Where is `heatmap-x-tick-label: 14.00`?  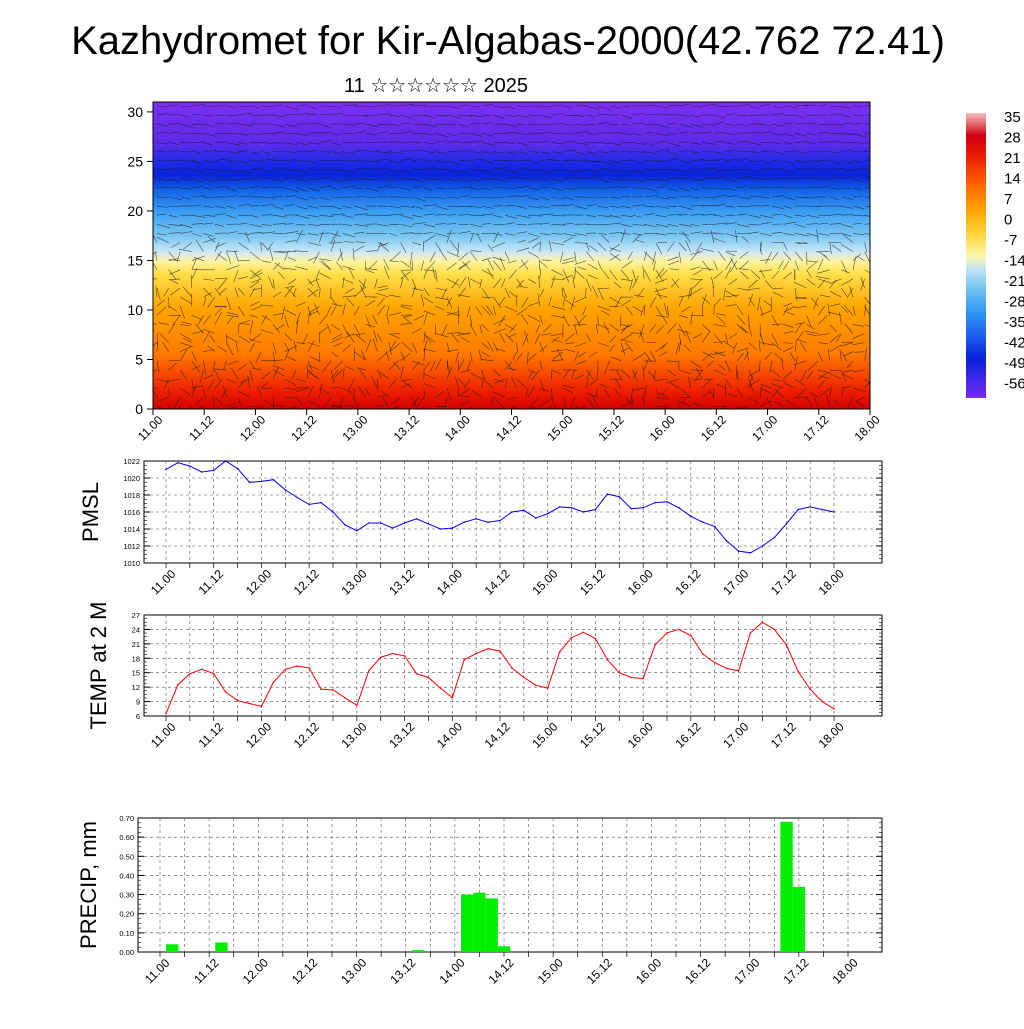
heatmap-x-tick-label: 14.00 is located at coordinates (457, 427).